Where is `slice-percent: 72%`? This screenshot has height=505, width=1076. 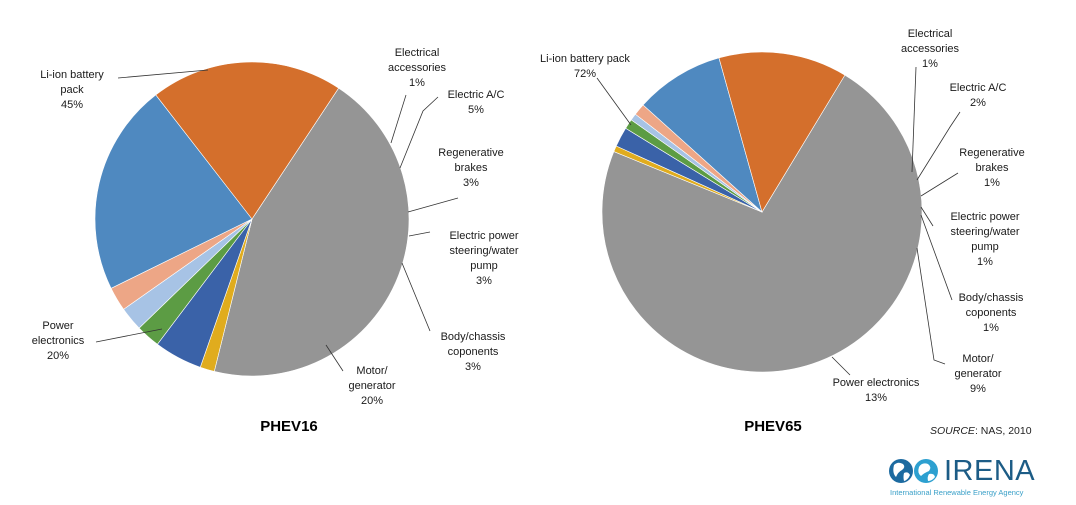
slice-percent: 72% is located at coordinates (585, 74).